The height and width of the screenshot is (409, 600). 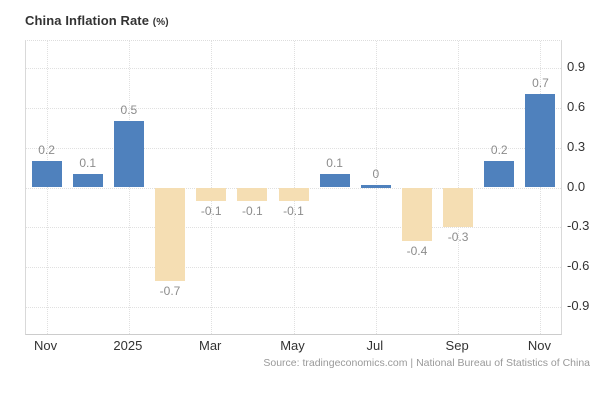 I want to click on bar-value-label: -0.7, so click(x=170, y=290).